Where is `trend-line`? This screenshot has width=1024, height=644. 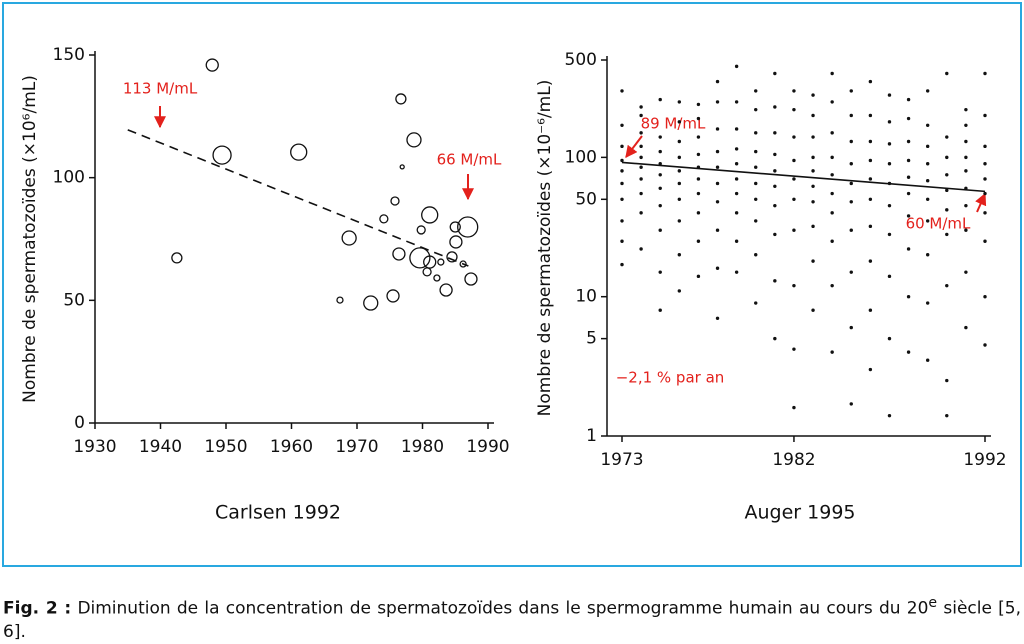
trend-line is located at coordinates (803, 177).